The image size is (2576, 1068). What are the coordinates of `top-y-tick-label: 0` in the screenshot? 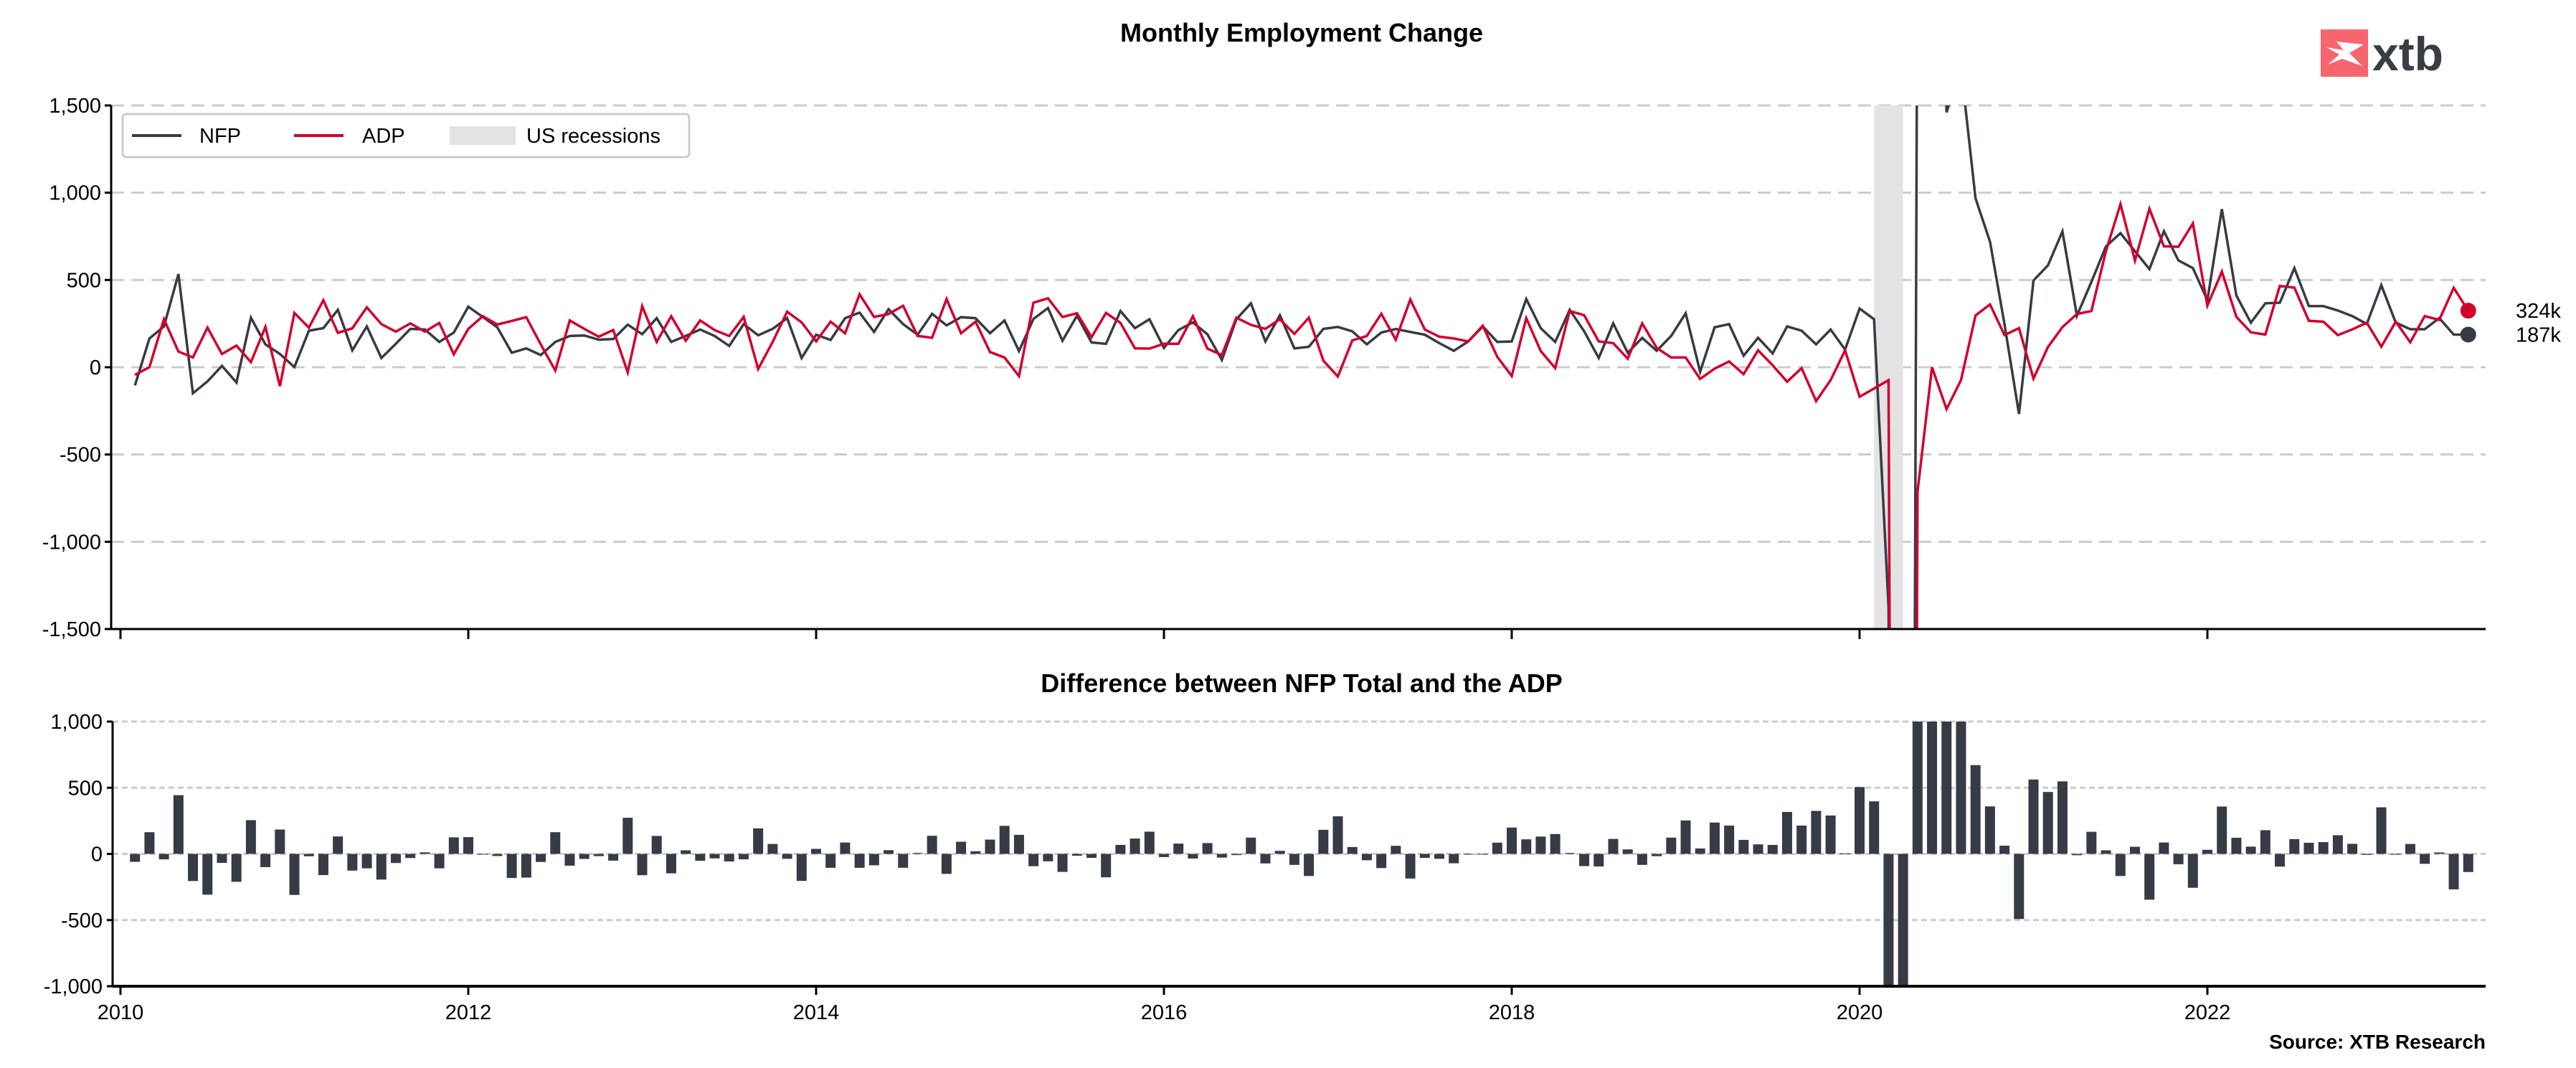 It's located at (95, 367).